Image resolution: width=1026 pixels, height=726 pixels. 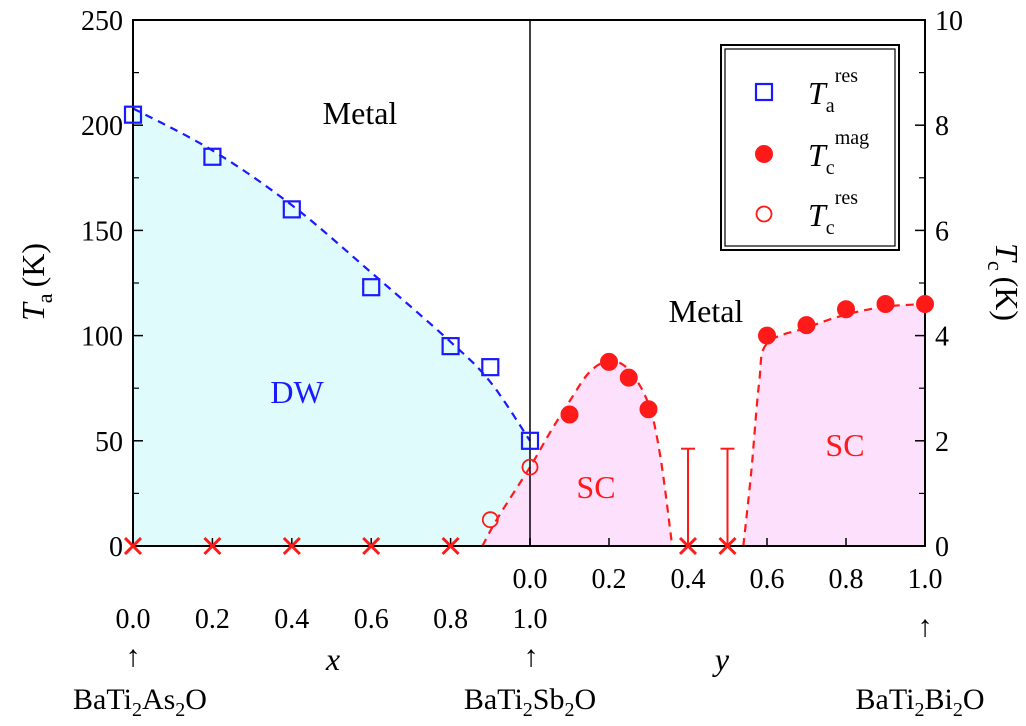 What do you see at coordinates (721, 659) in the screenshot?
I see `y-variable-label: y` at bounding box center [721, 659].